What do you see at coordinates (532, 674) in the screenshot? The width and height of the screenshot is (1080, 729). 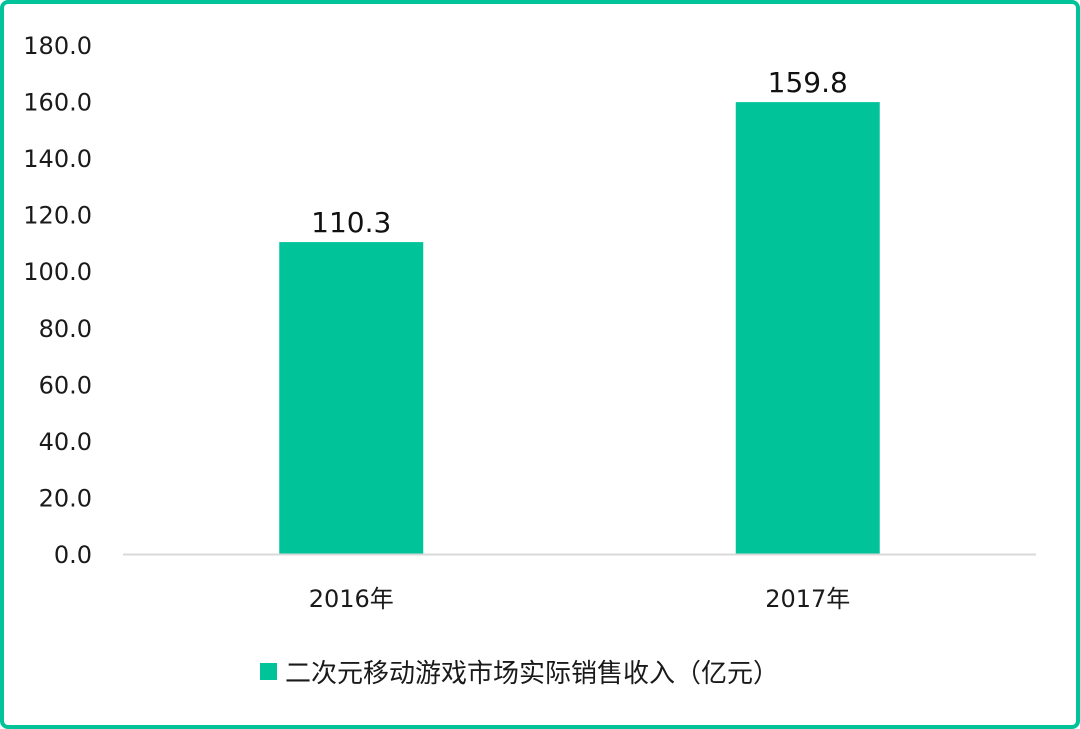 I see `legend-label: 二次元移动游戏市场实际销售收入（亿元）` at bounding box center [532, 674].